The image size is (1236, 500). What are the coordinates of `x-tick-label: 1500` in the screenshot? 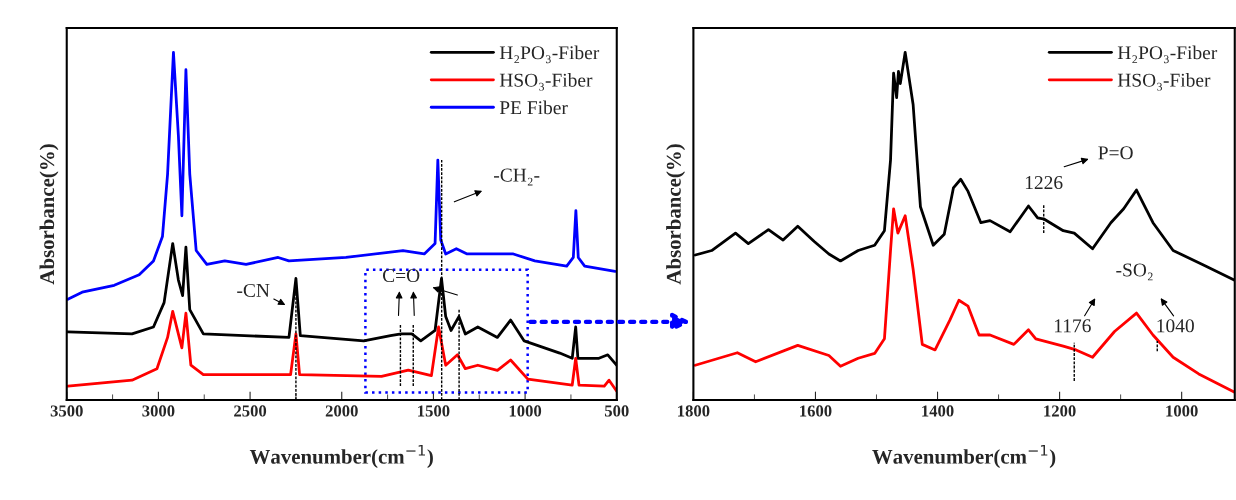 It's located at (434, 411).